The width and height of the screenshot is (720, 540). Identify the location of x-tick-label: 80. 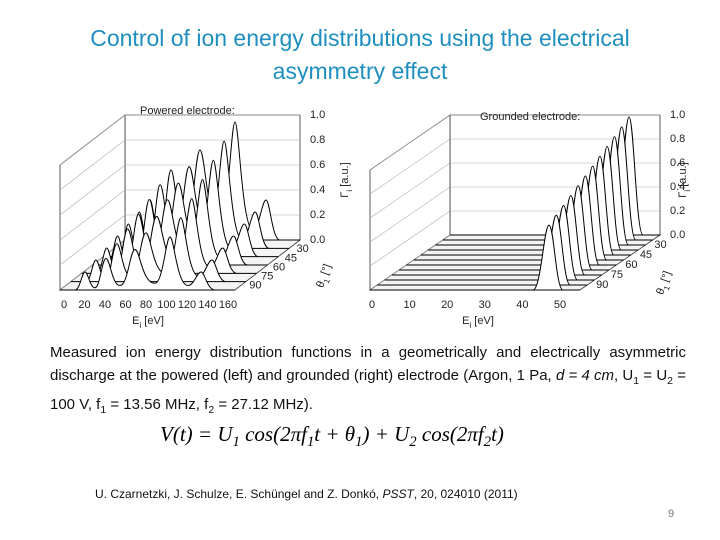
(146, 305).